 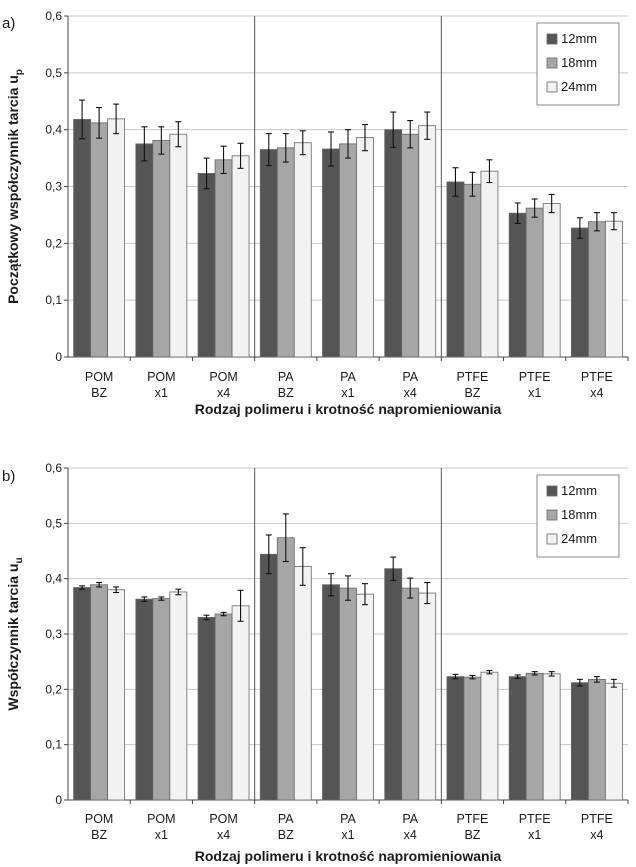 I want to click on panel-label: a), so click(x=8, y=23).